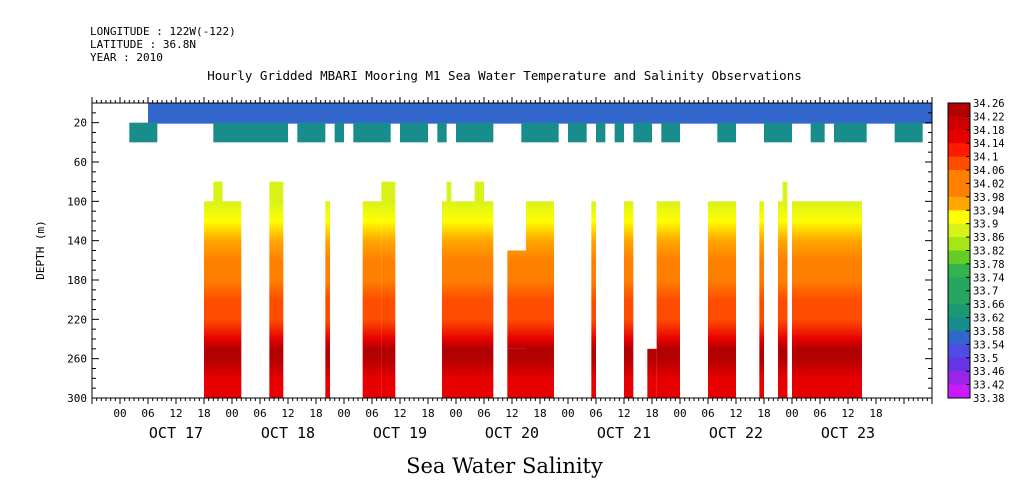  What do you see at coordinates (989, 252) in the screenshot?
I see `colorbar-label: 33.82` at bounding box center [989, 252].